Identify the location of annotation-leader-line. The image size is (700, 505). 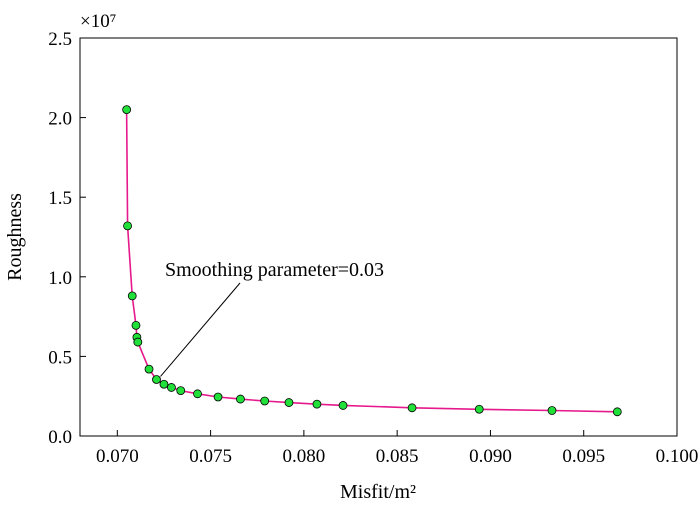
(200, 329).